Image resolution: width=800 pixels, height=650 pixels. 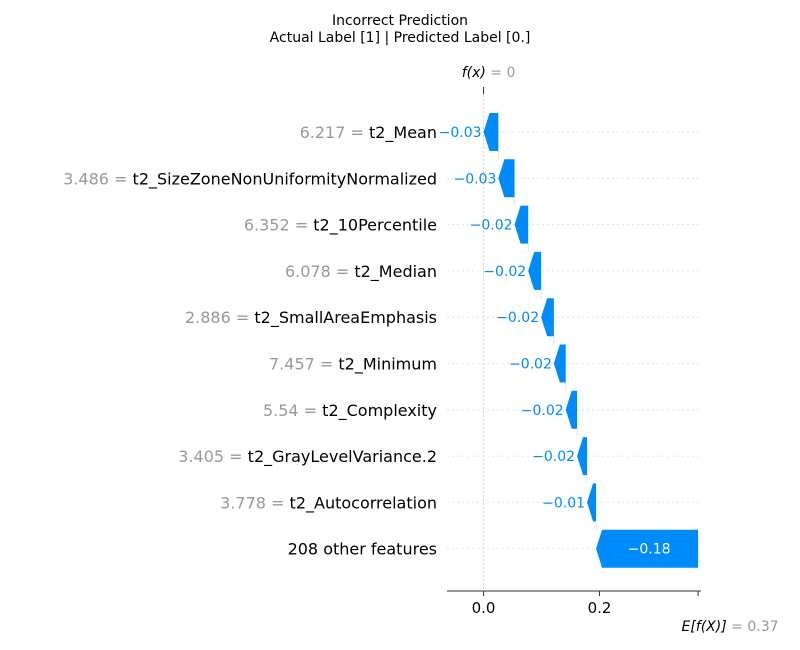 I want to click on feature-label: 3.778 = t2_Autocorrelation, so click(x=328, y=503).